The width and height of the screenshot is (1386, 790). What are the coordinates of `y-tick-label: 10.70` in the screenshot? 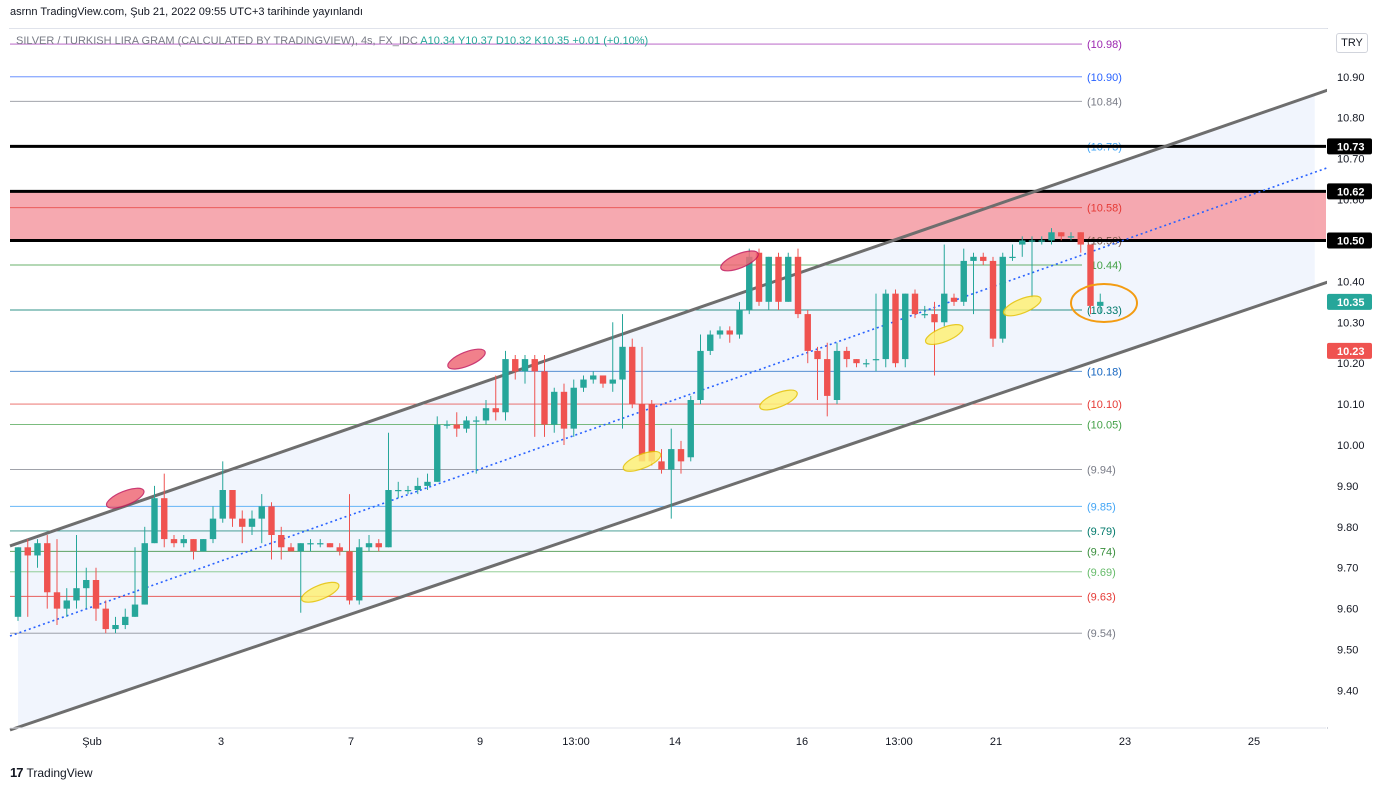 It's located at (1351, 160).